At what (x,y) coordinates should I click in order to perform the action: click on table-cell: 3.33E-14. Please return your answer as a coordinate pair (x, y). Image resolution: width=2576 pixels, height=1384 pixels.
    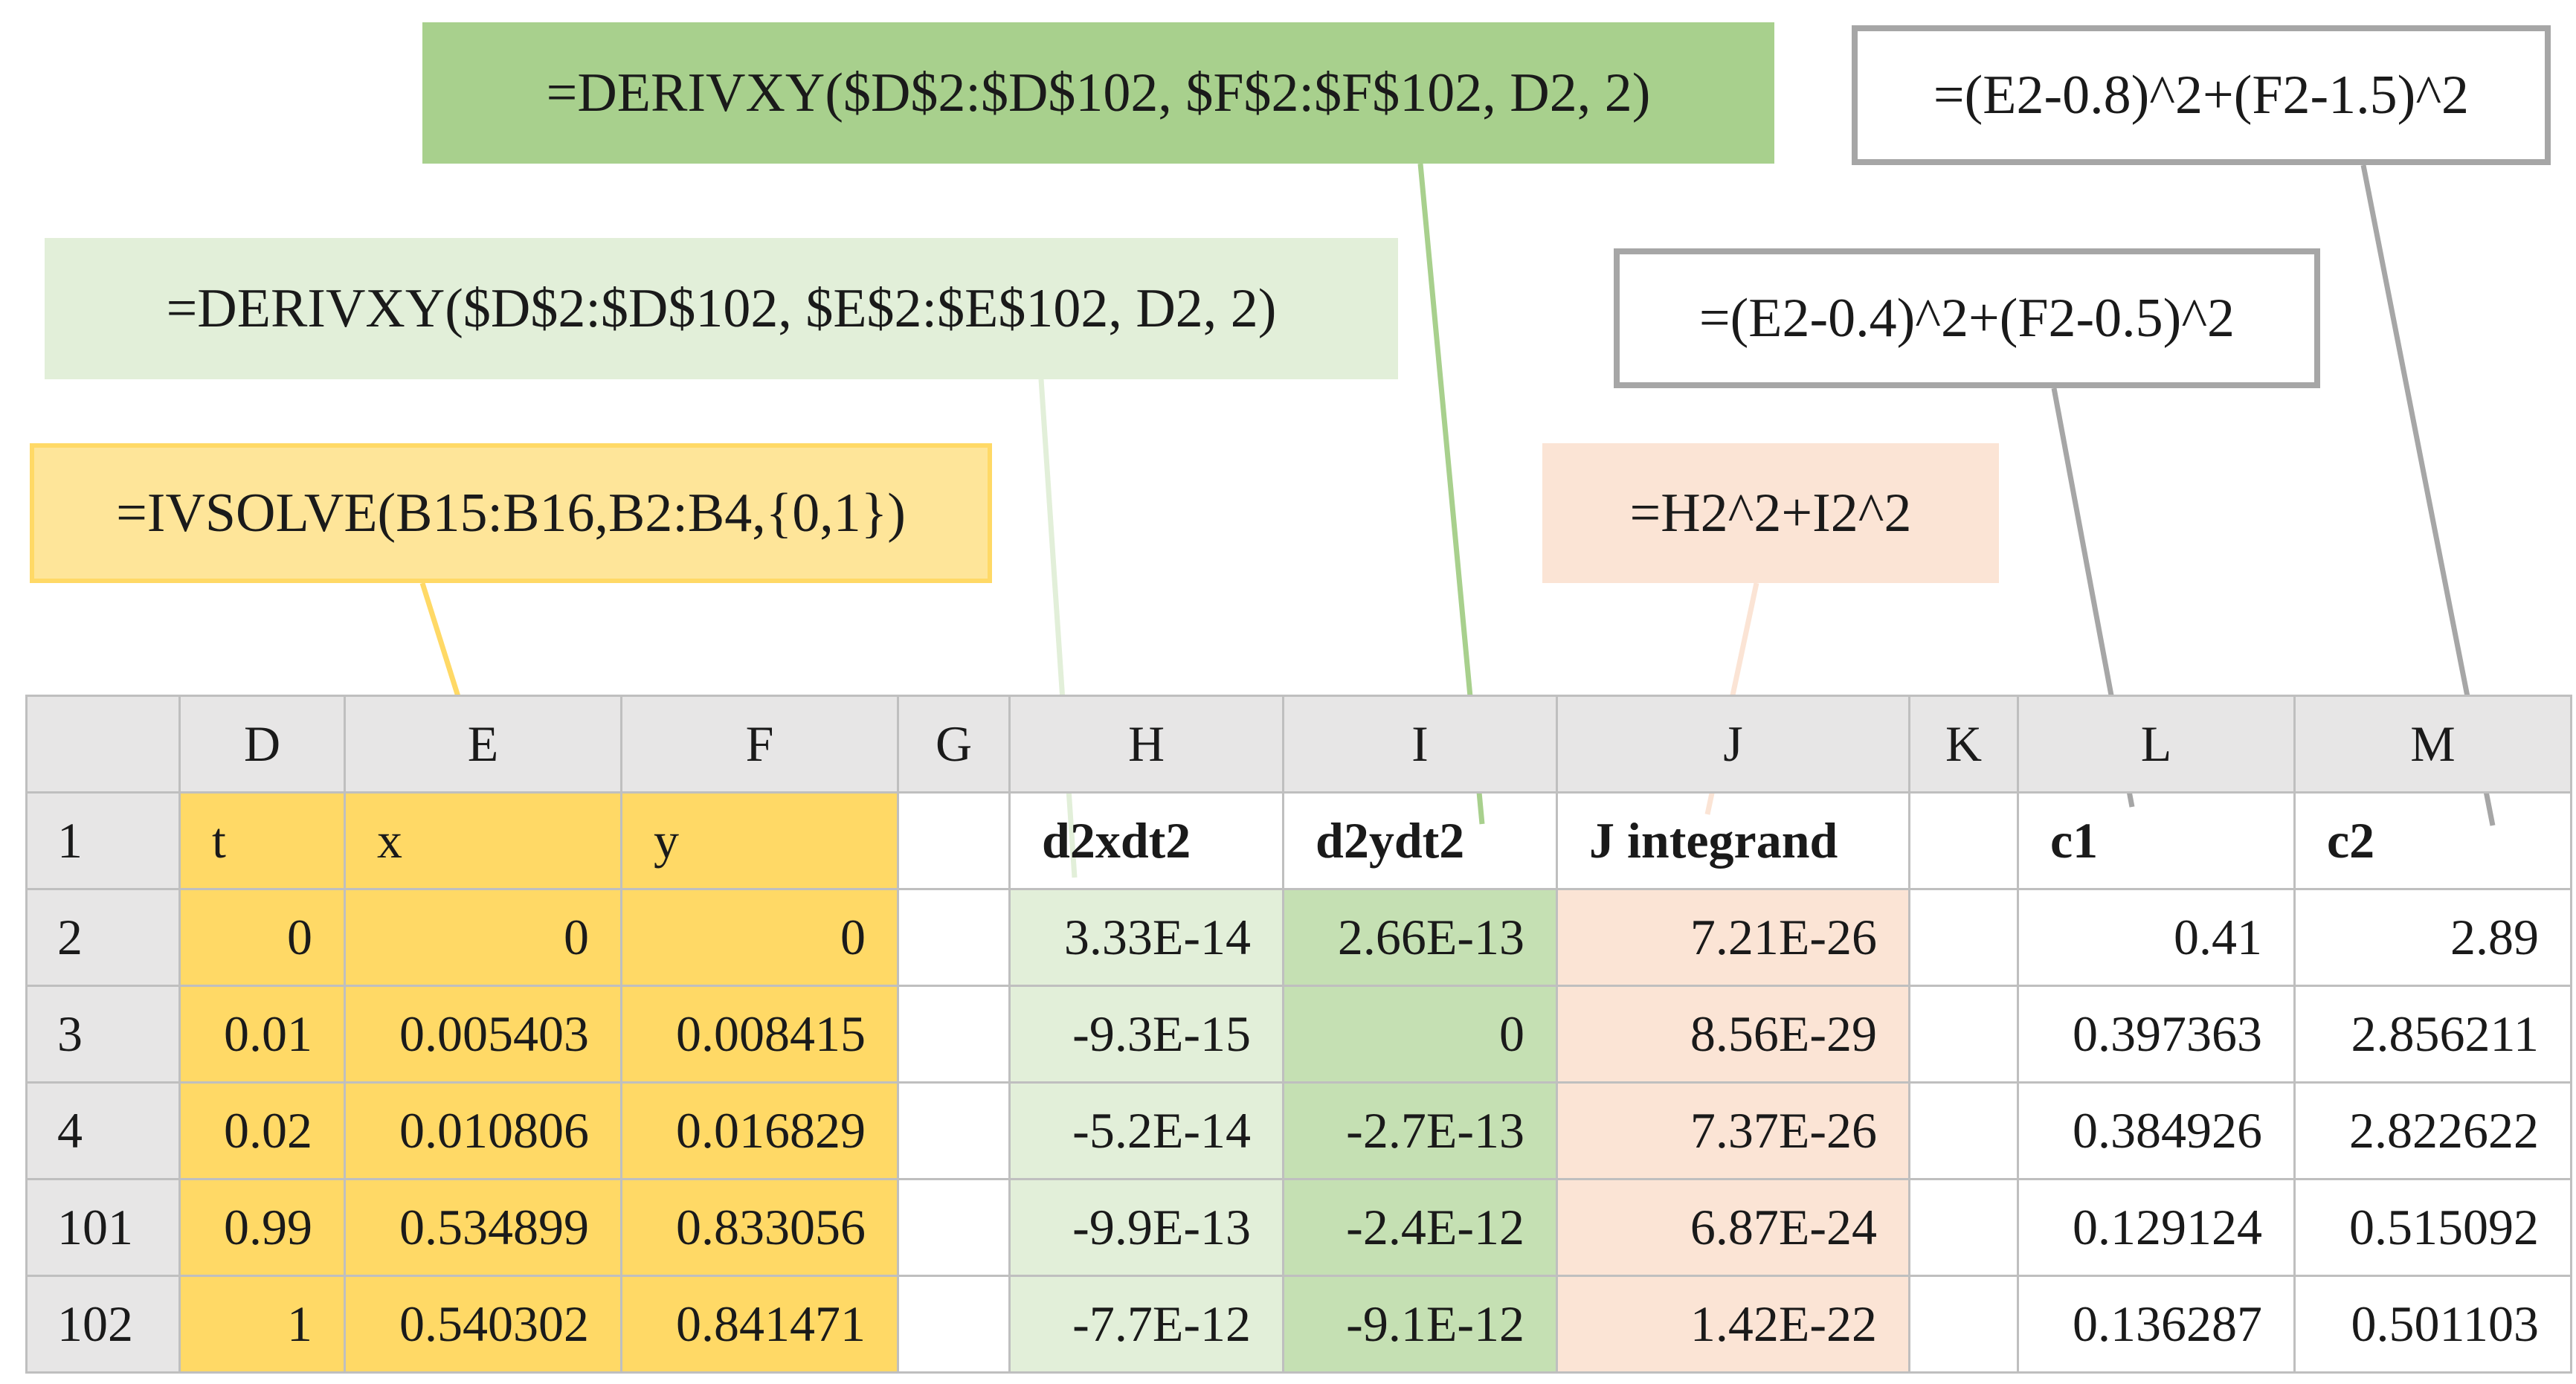
    Looking at the image, I should click on (1146, 937).